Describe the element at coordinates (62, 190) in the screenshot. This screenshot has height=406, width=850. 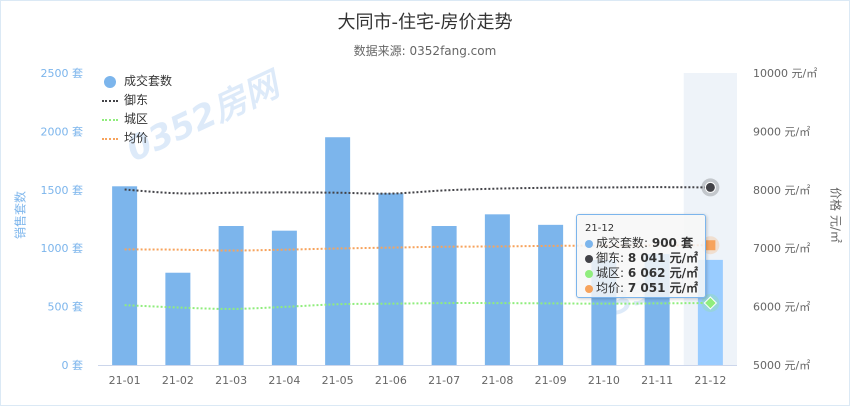
I see `left-tick-label: 1500 套` at that location.